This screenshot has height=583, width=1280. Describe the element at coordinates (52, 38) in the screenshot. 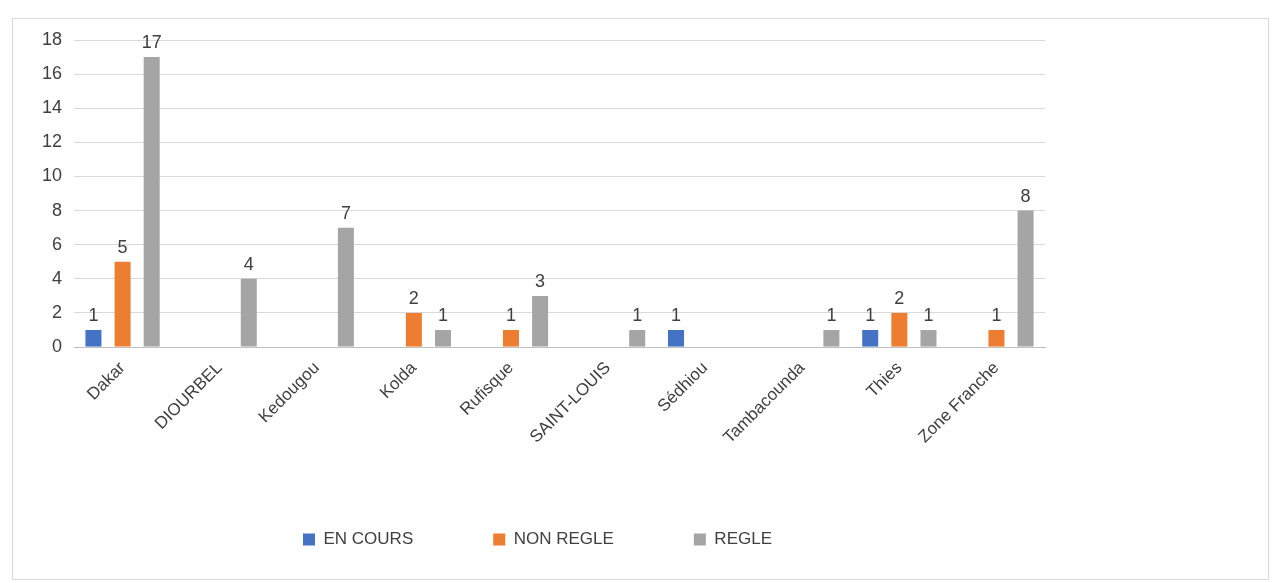

I see `y-tick-label: 18` at that location.